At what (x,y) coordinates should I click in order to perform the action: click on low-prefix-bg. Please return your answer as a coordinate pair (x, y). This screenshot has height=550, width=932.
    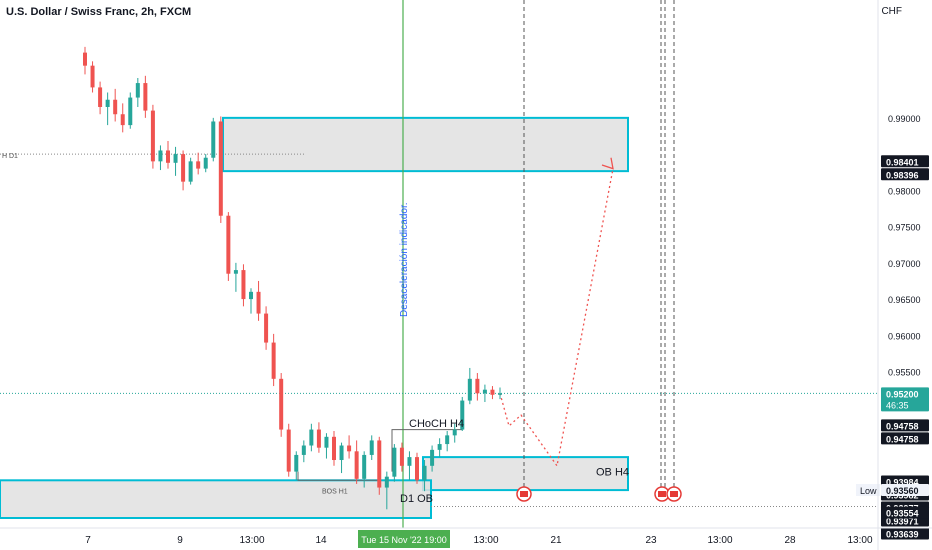
    Looking at the image, I should click on (868, 490).